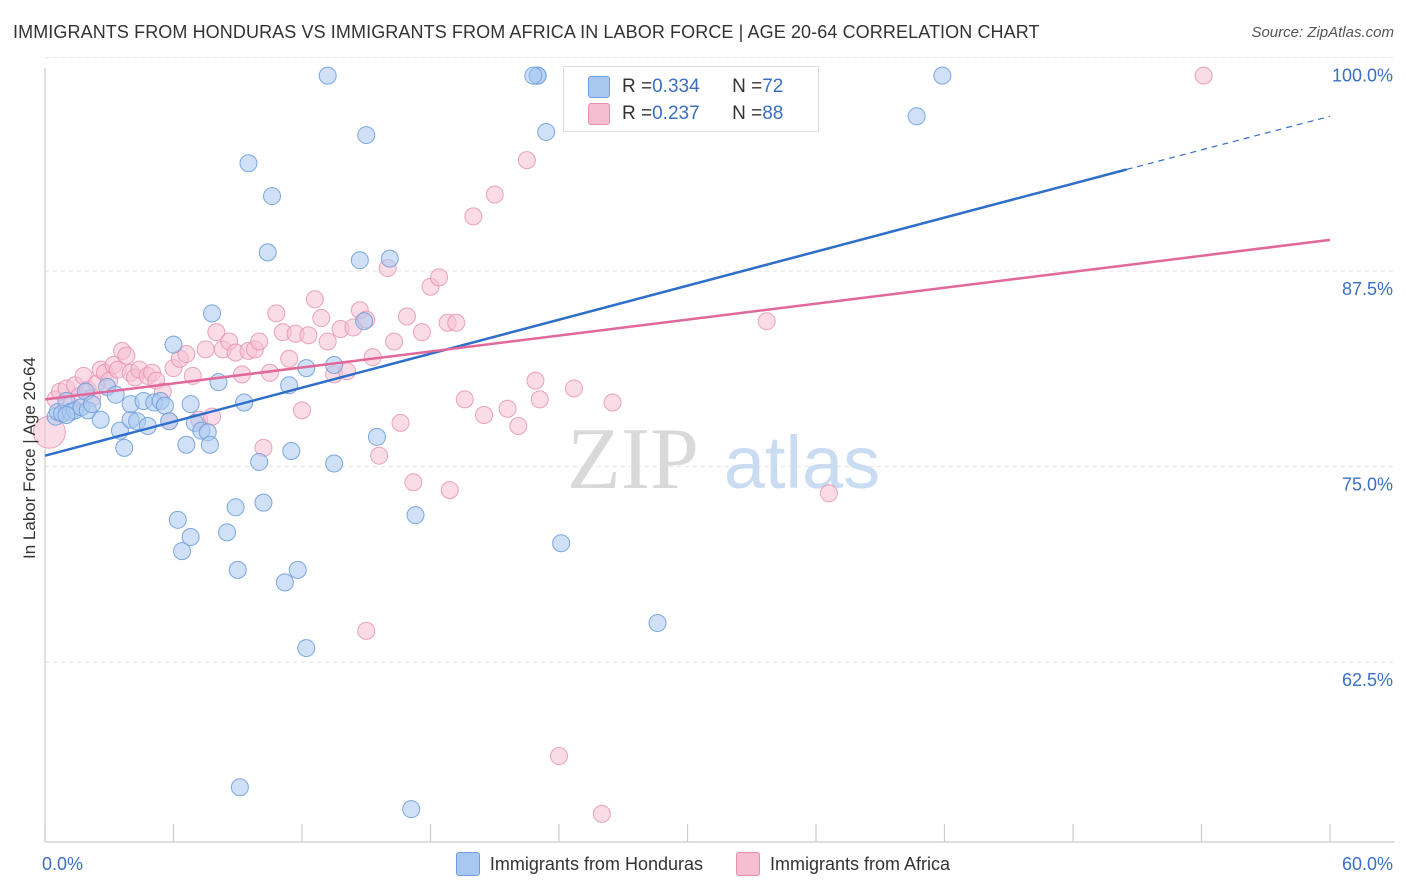 This screenshot has height=892, width=1406. What do you see at coordinates (637, 113) in the screenshot?
I see `africa-r-label: R =` at bounding box center [637, 113].